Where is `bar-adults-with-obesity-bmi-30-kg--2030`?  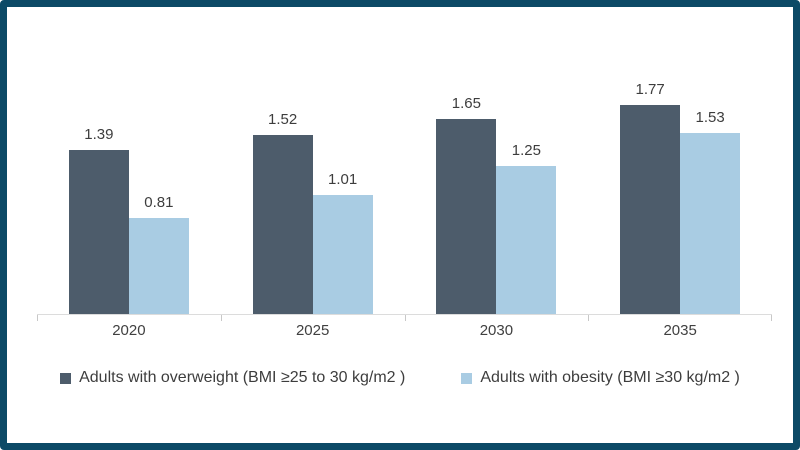
bar-adults-with-obesity-bmi-30-kg--2030 is located at coordinates (526, 240).